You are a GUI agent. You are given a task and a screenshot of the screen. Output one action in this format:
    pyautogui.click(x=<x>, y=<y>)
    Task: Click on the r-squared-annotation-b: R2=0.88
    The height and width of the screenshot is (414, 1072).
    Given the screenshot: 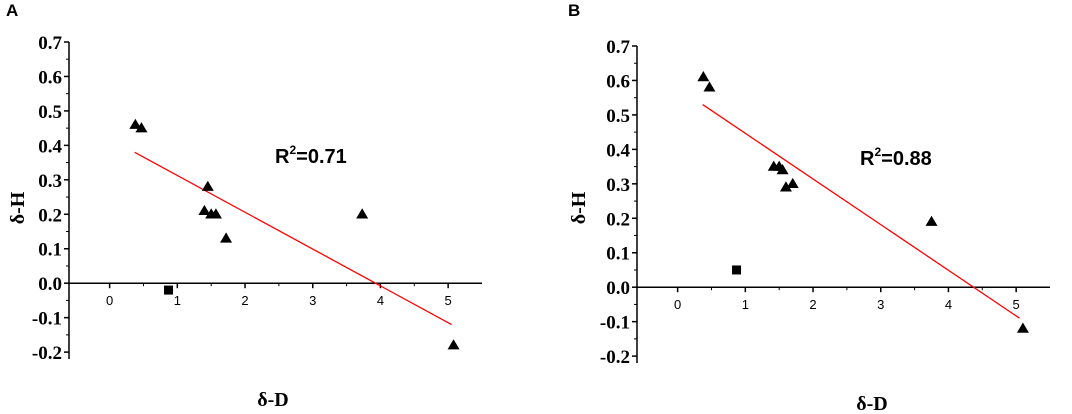 What is the action you would take?
    pyautogui.click(x=896, y=157)
    